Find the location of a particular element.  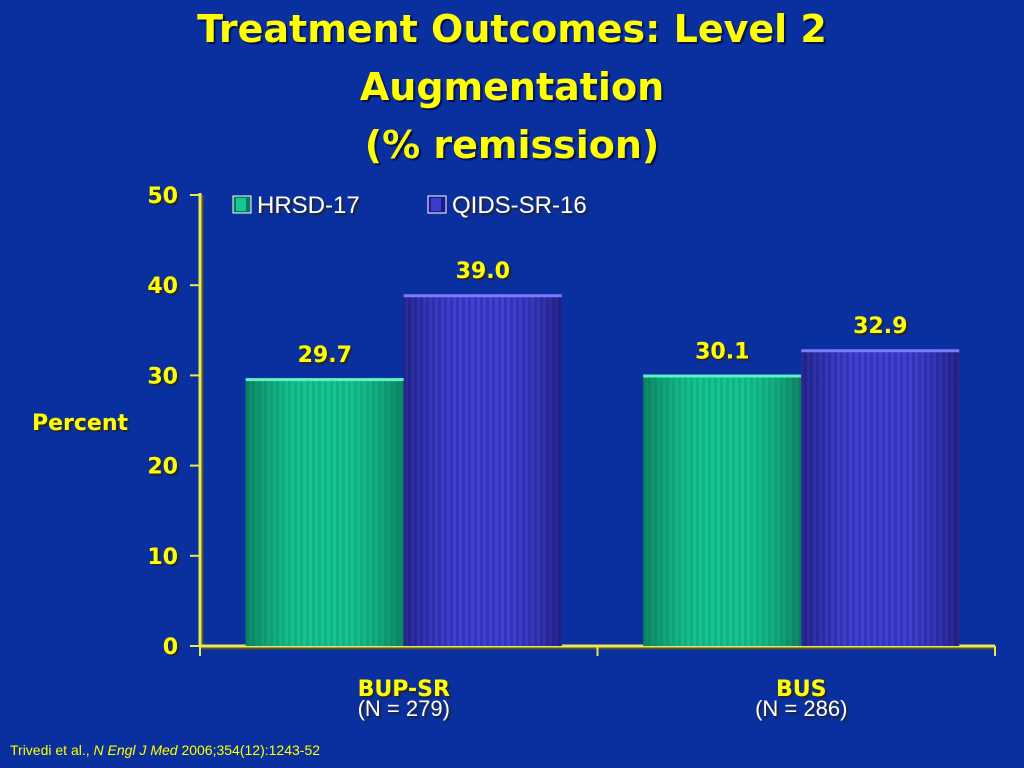

title-line-3: (% remission) is located at coordinates (512, 145).